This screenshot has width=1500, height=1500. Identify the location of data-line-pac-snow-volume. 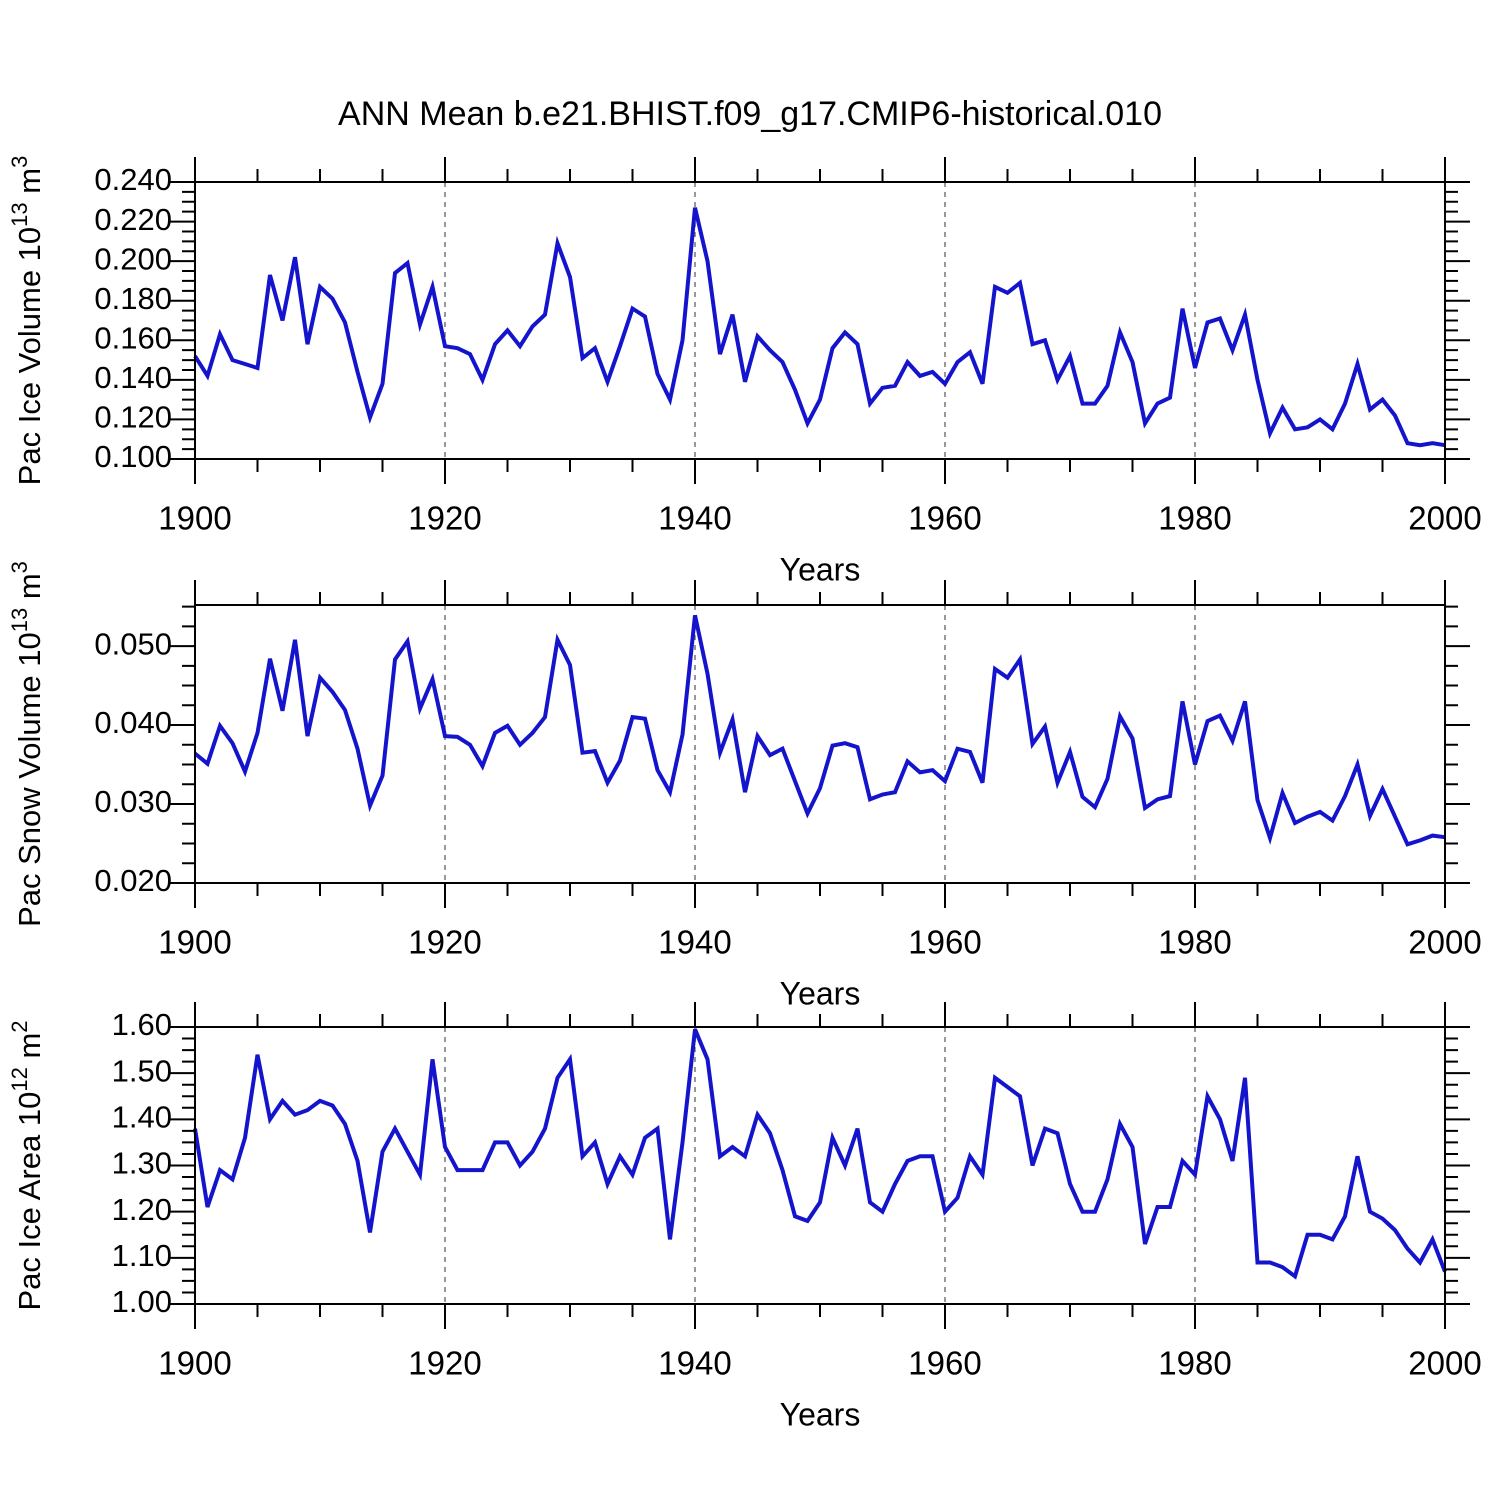
(819, 730).